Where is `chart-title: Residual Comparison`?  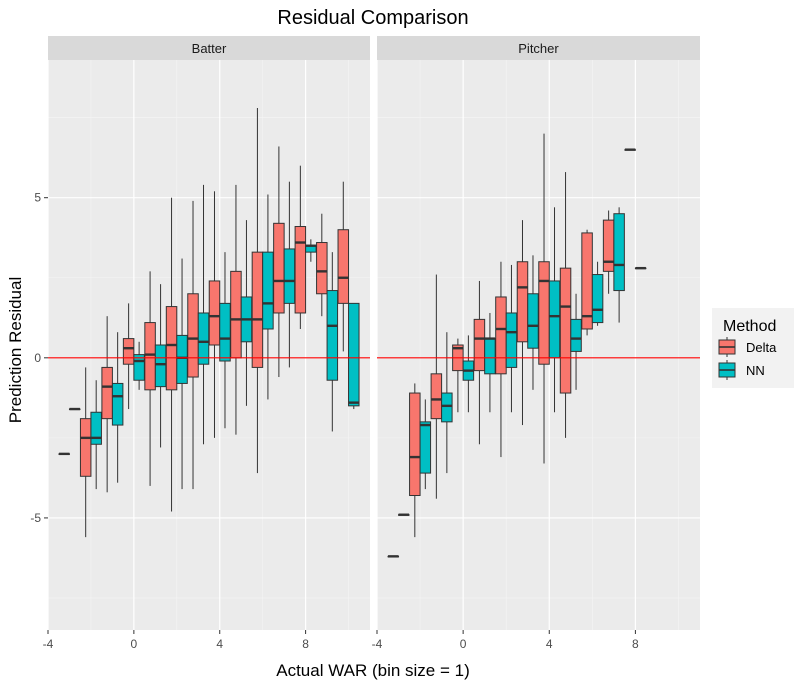
chart-title: Residual Comparison is located at coordinates (372, 18).